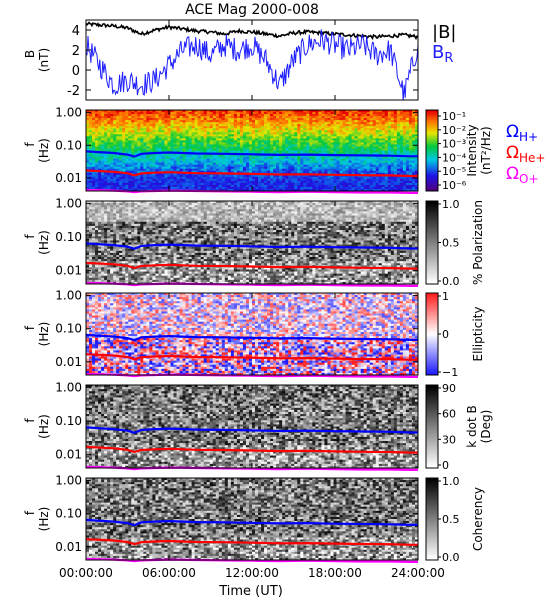 This screenshot has height=600, width=550. Describe the element at coordinates (76, 31) in the screenshot. I see `y-tick-label: 4` at that location.